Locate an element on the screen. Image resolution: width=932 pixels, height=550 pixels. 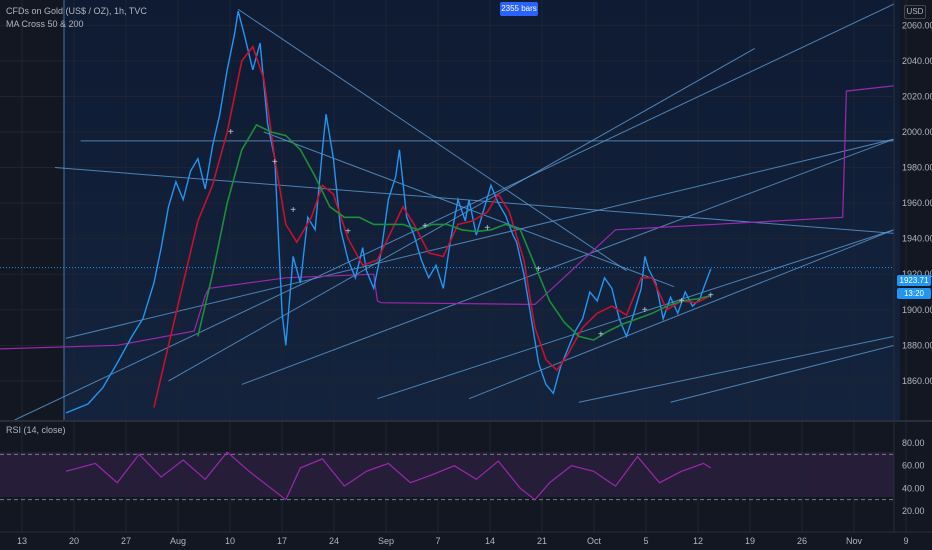
time-tick-label: 10 is located at coordinates (230, 541).